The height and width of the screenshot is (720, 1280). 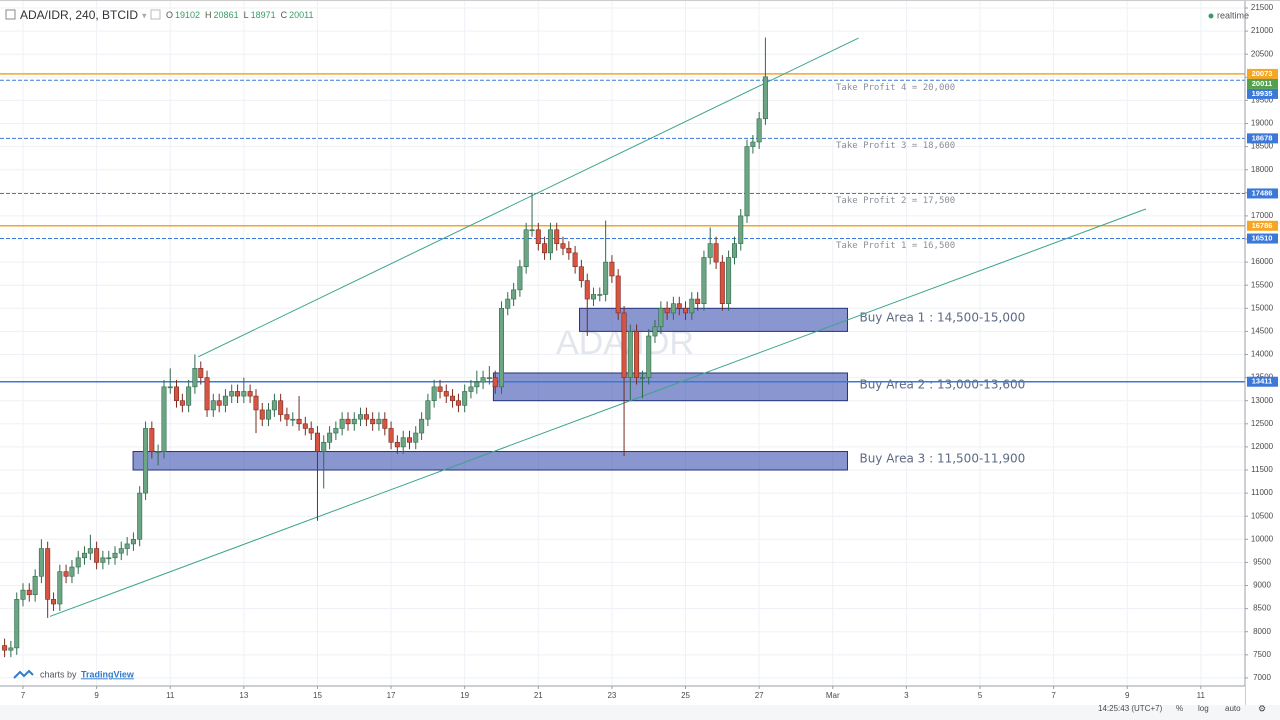 I want to click on y-tick-label: 14000, so click(x=1262, y=354).